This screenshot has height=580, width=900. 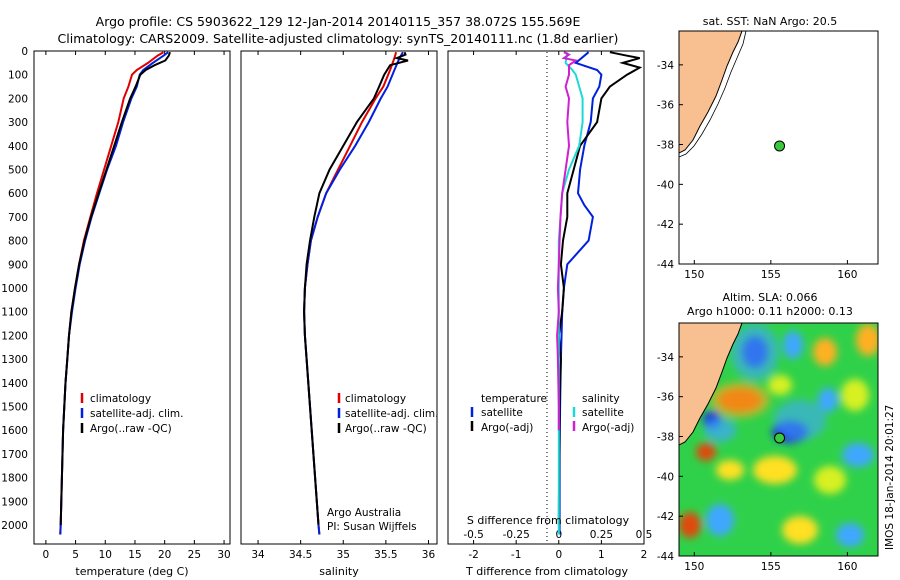 I want to click on depth-tick-label: 1400, so click(x=14, y=384).